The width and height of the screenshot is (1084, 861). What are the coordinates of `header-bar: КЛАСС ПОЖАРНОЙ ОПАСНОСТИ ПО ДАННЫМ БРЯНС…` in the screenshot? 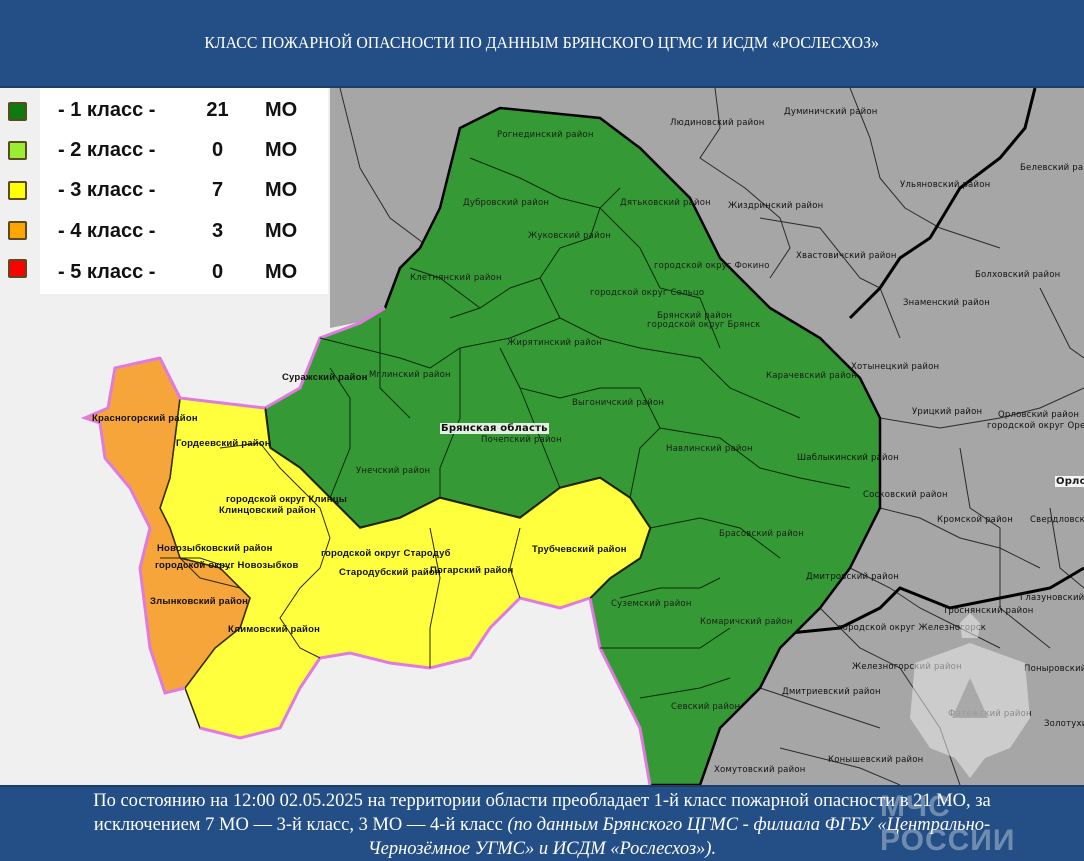 It's located at (542, 44).